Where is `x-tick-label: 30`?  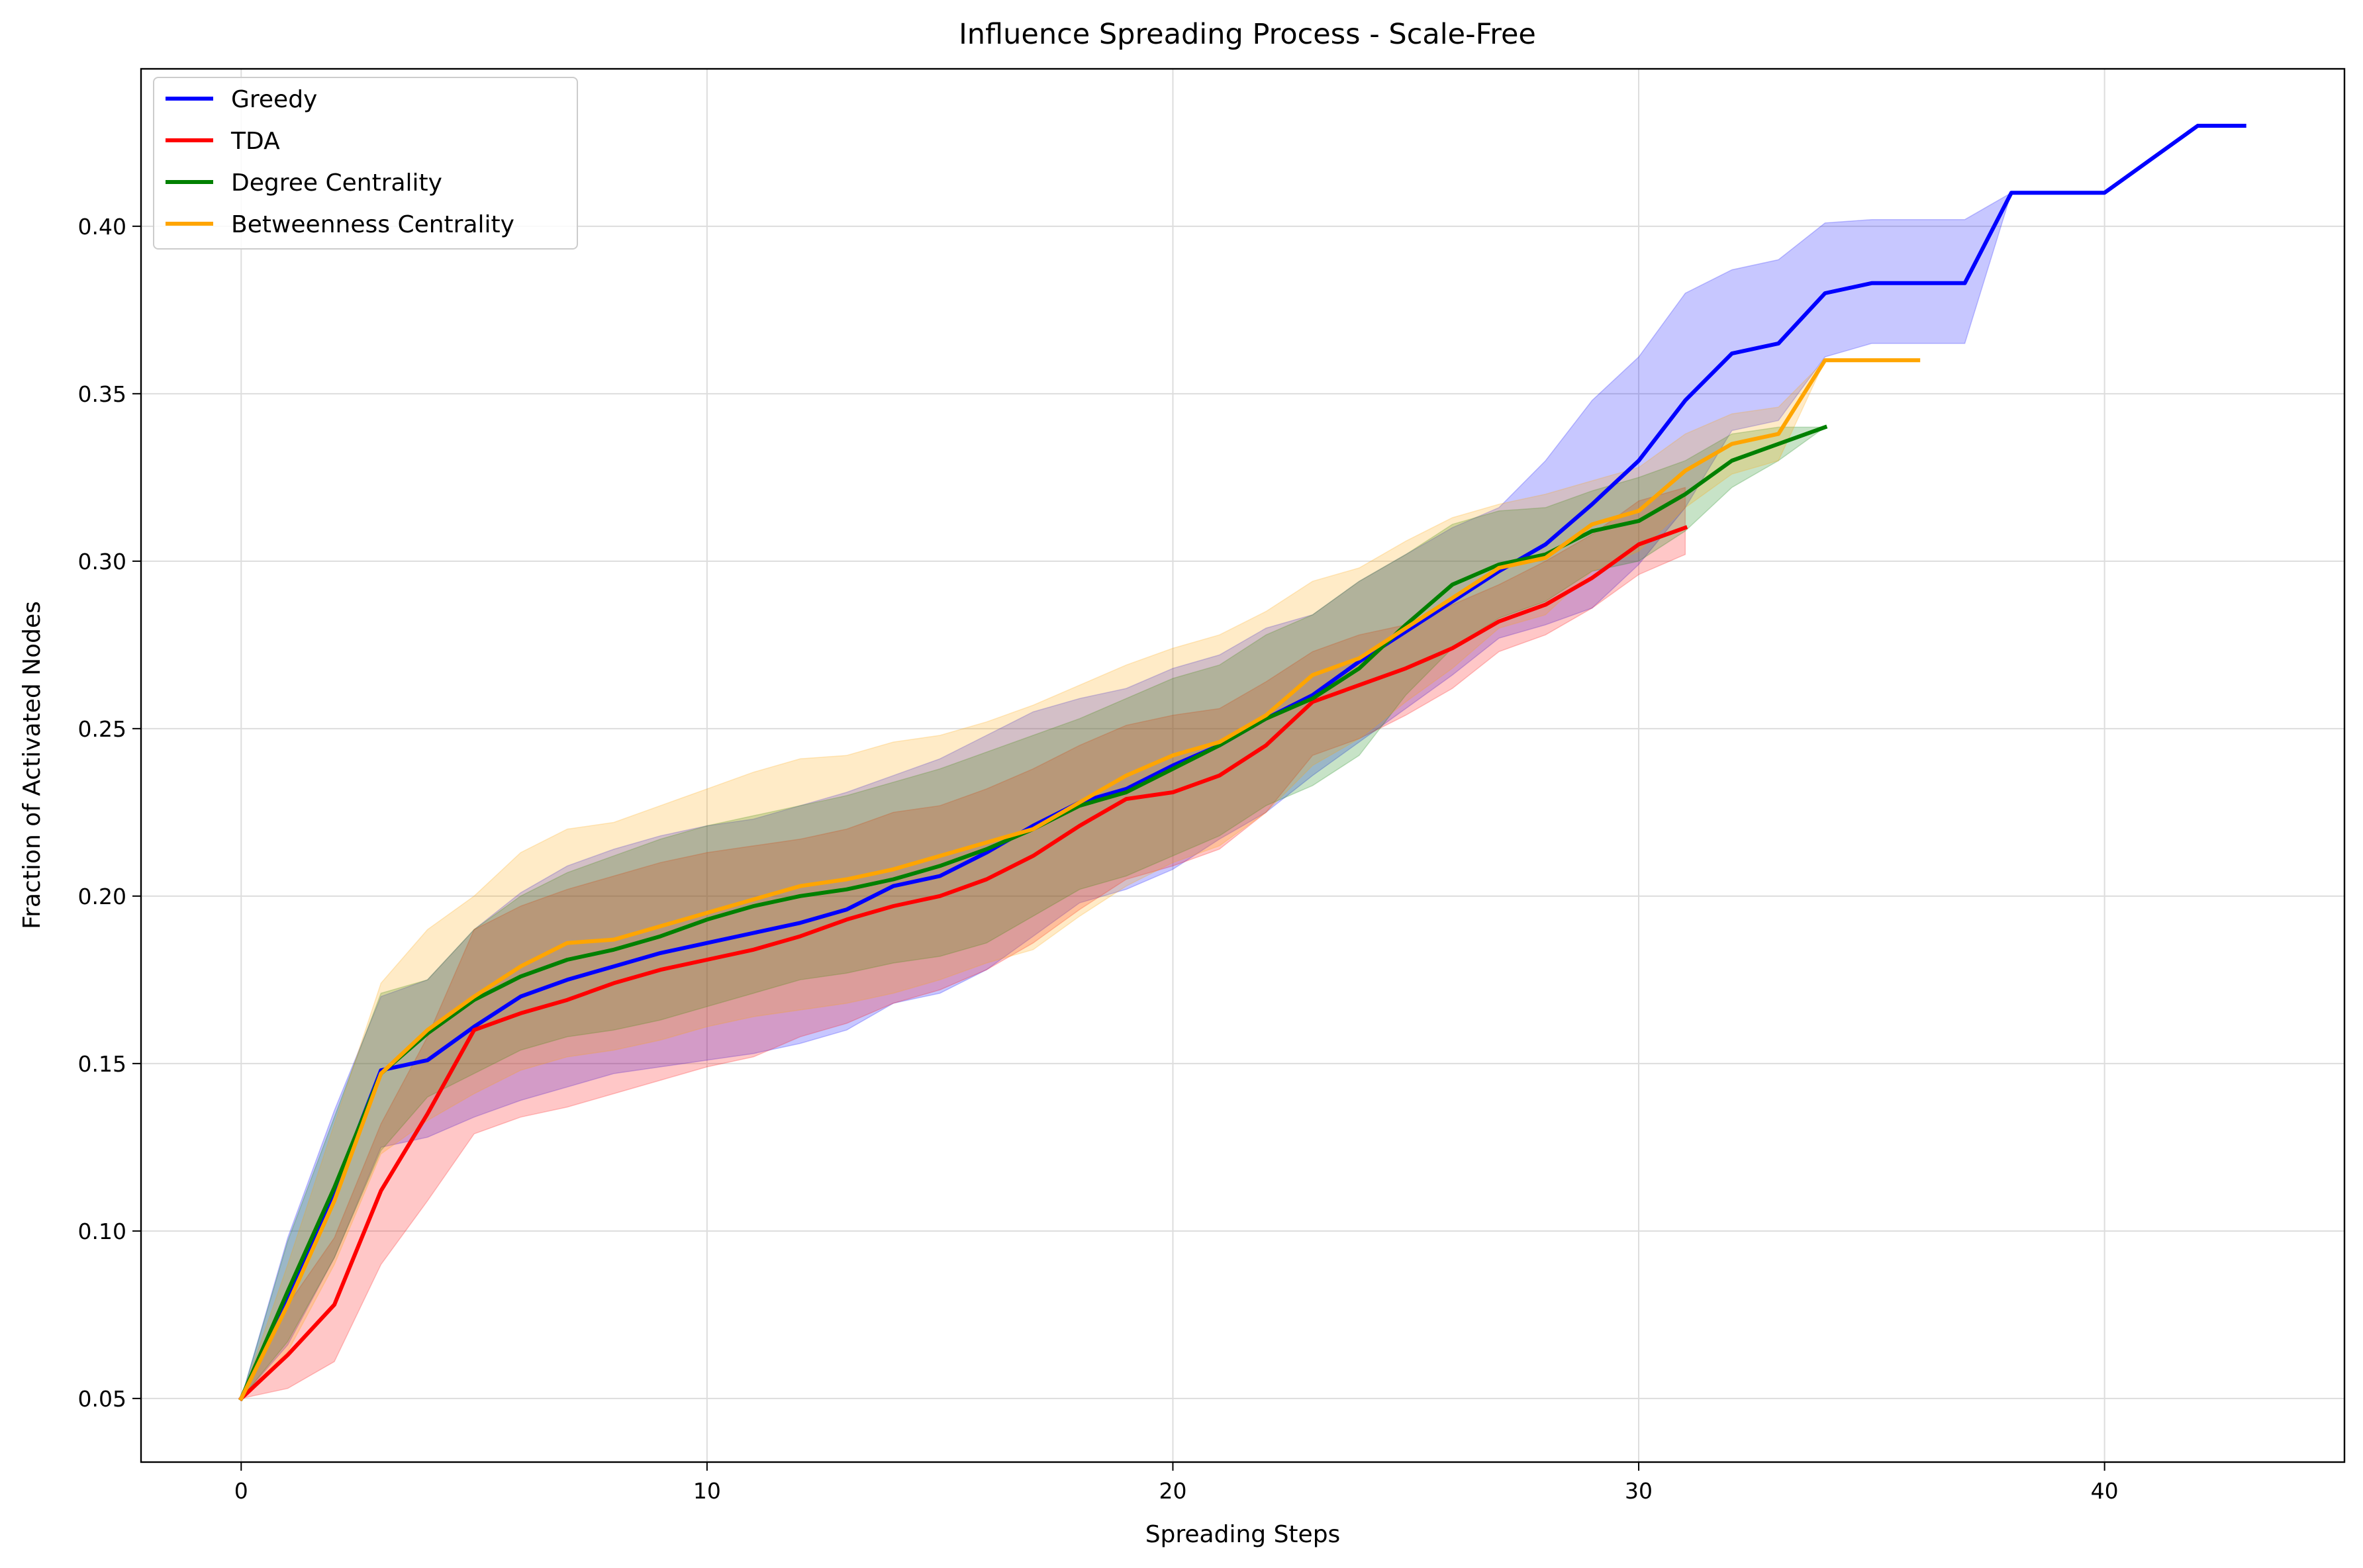 x-tick-label: 30 is located at coordinates (1639, 1491).